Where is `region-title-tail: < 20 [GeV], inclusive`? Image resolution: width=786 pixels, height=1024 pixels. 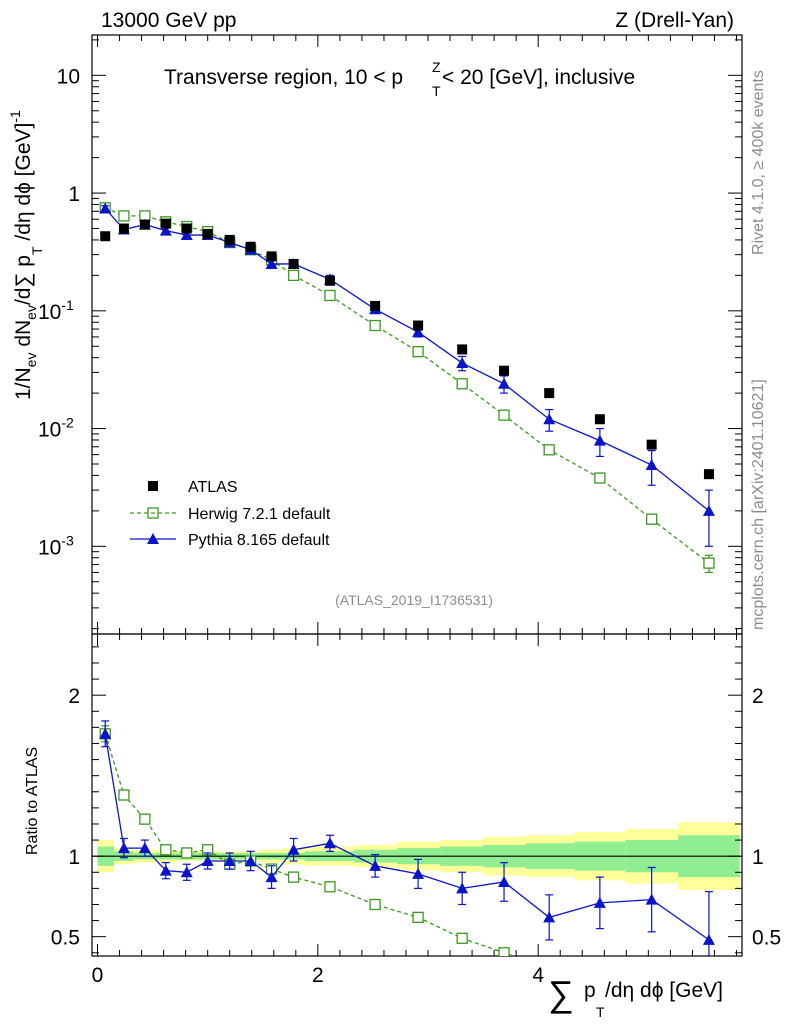 region-title-tail: < 20 [GeV], inclusive is located at coordinates (538, 77).